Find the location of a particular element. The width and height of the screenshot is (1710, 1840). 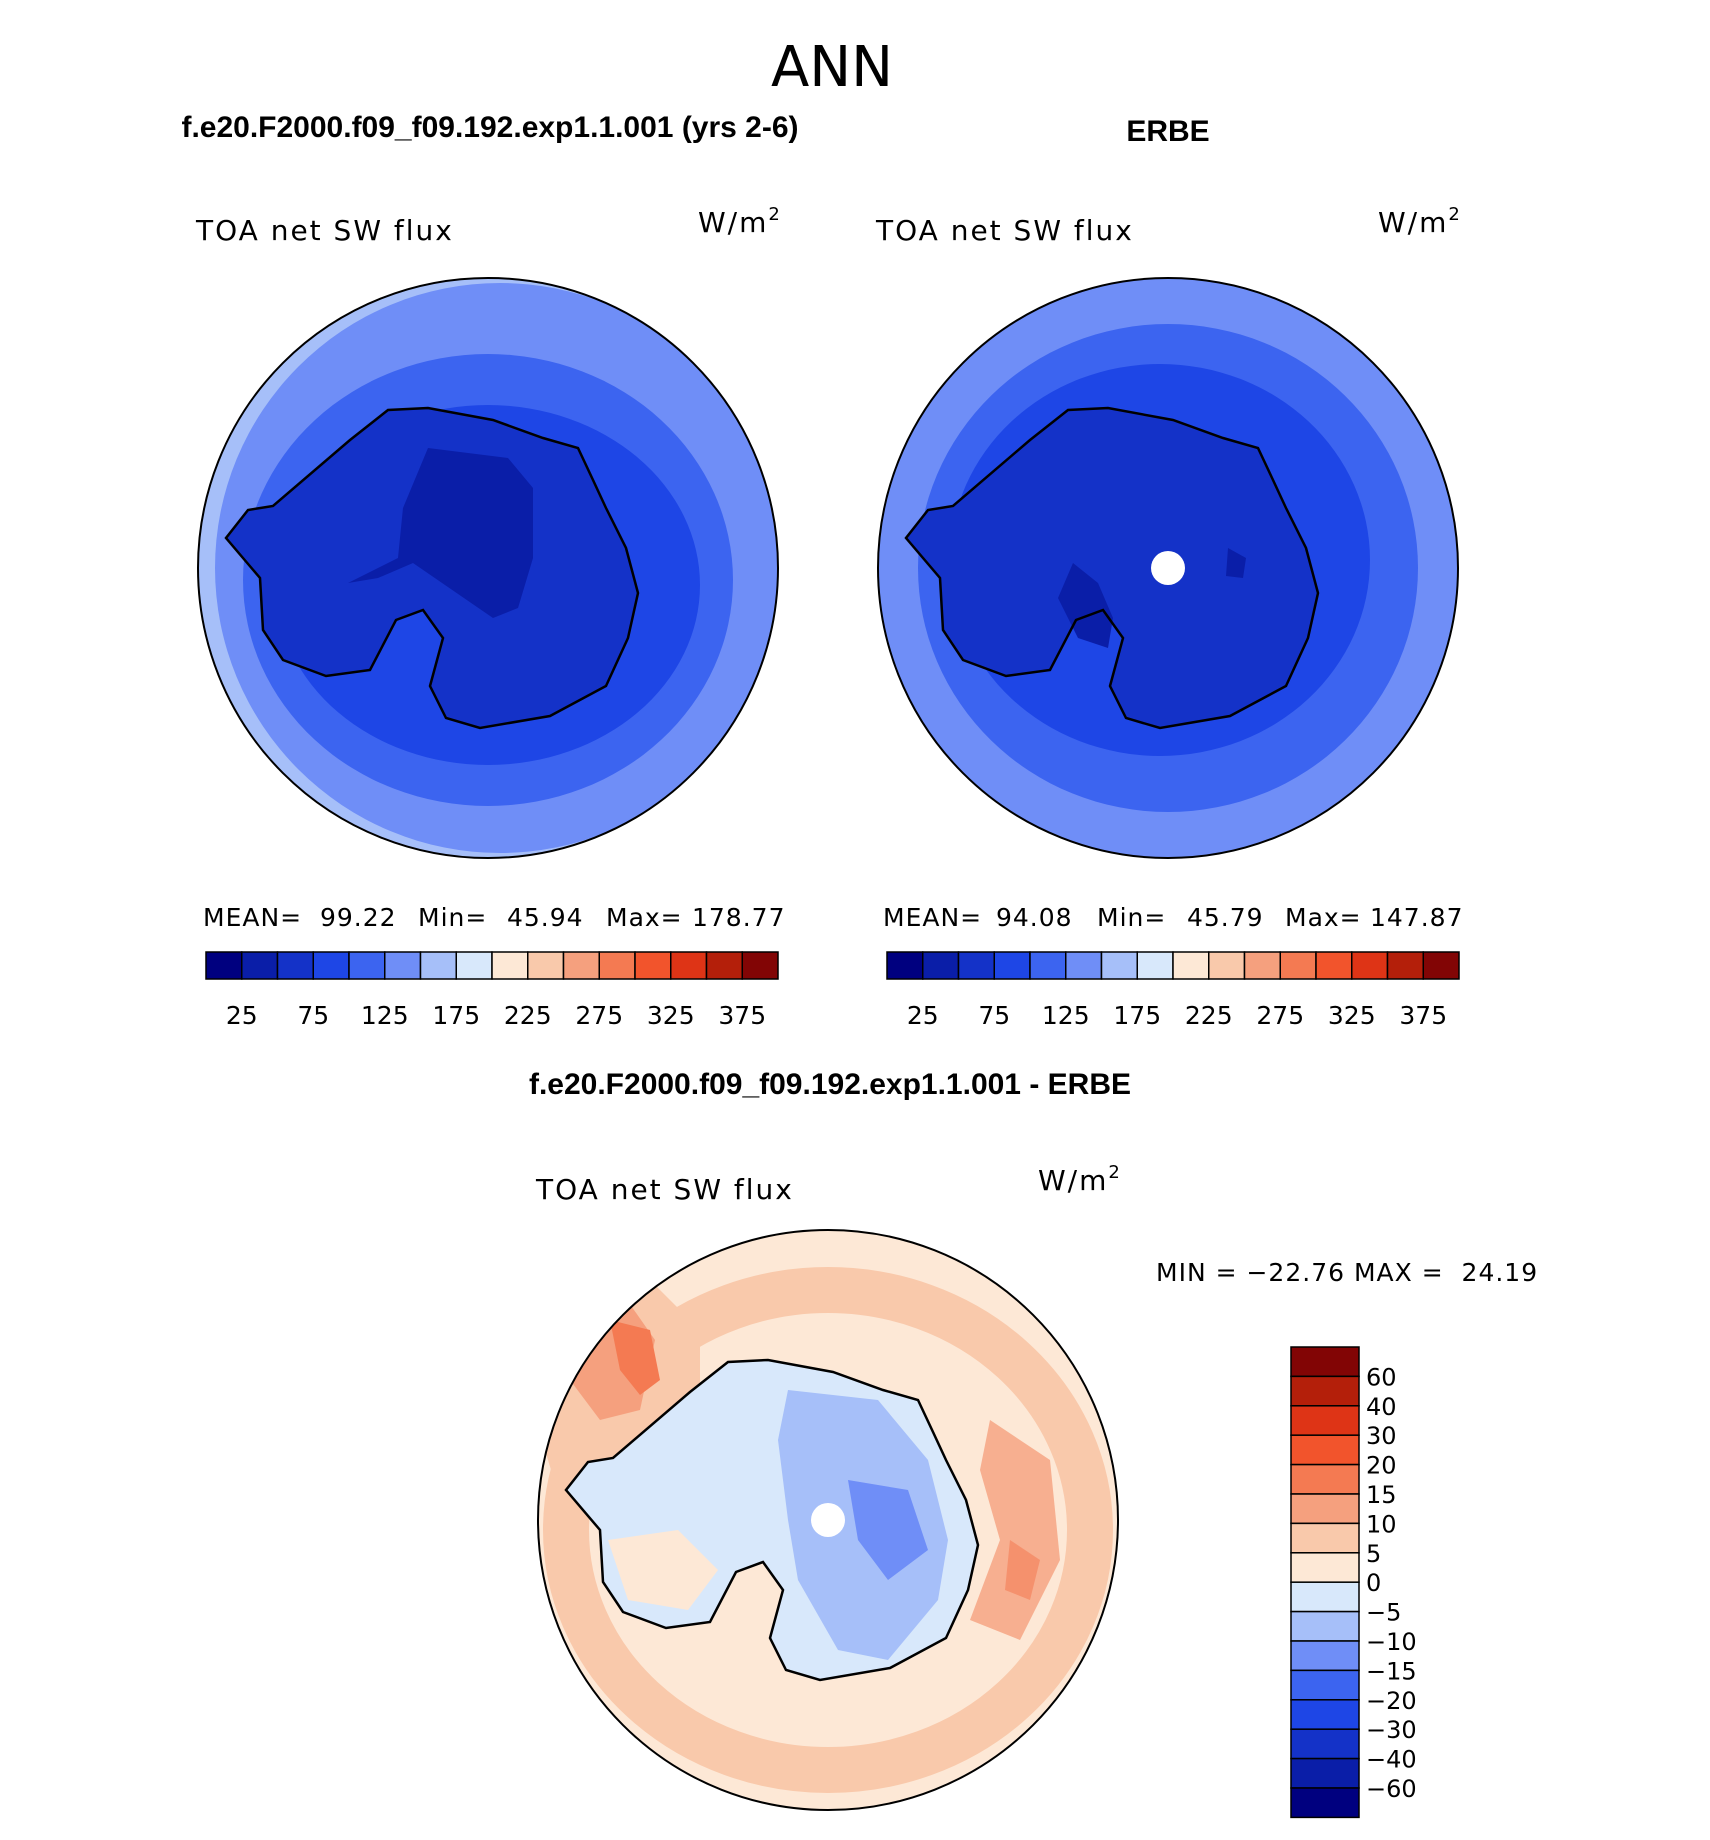

diff-contour-fill-10-to-15-east is located at coordinates (1015, 1530).